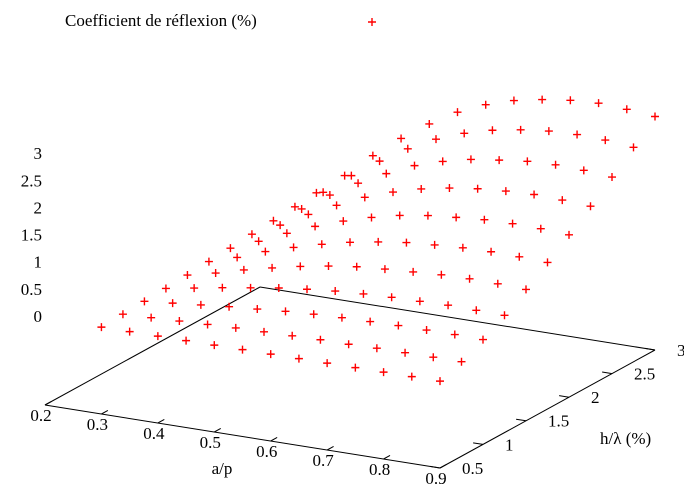  What do you see at coordinates (161, 20) in the screenshot?
I see `legend-label: Coefficient de réflexion (%)` at bounding box center [161, 20].